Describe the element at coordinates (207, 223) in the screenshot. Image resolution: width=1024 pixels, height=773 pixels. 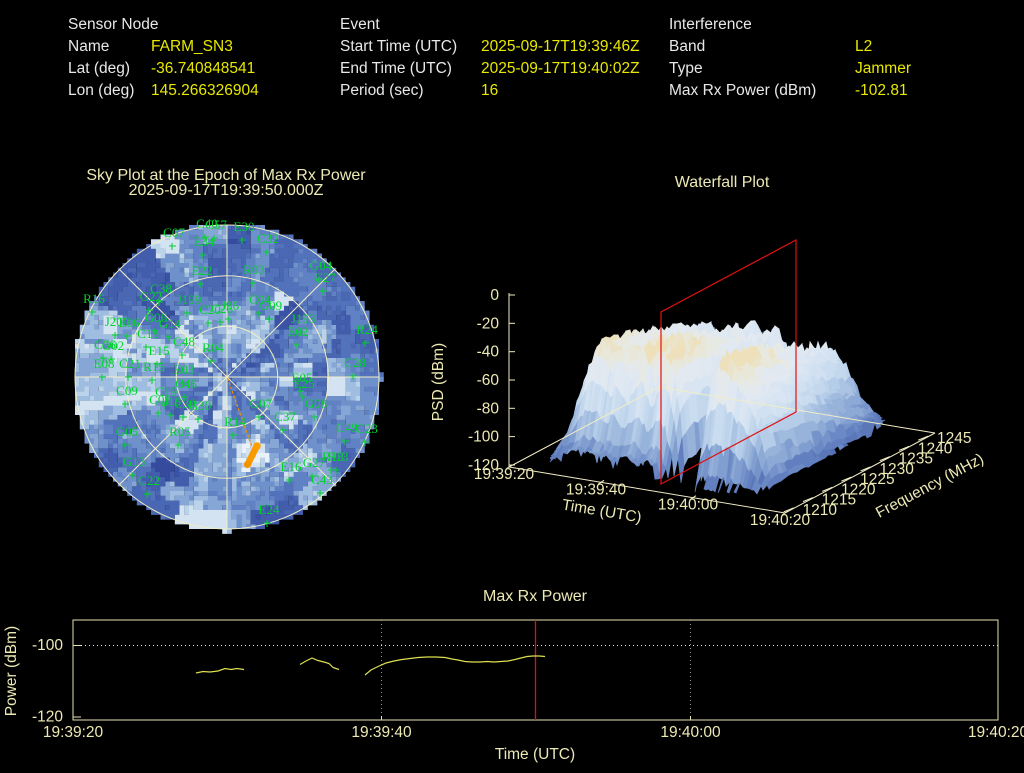
I see `svg-text: C40` at that location.